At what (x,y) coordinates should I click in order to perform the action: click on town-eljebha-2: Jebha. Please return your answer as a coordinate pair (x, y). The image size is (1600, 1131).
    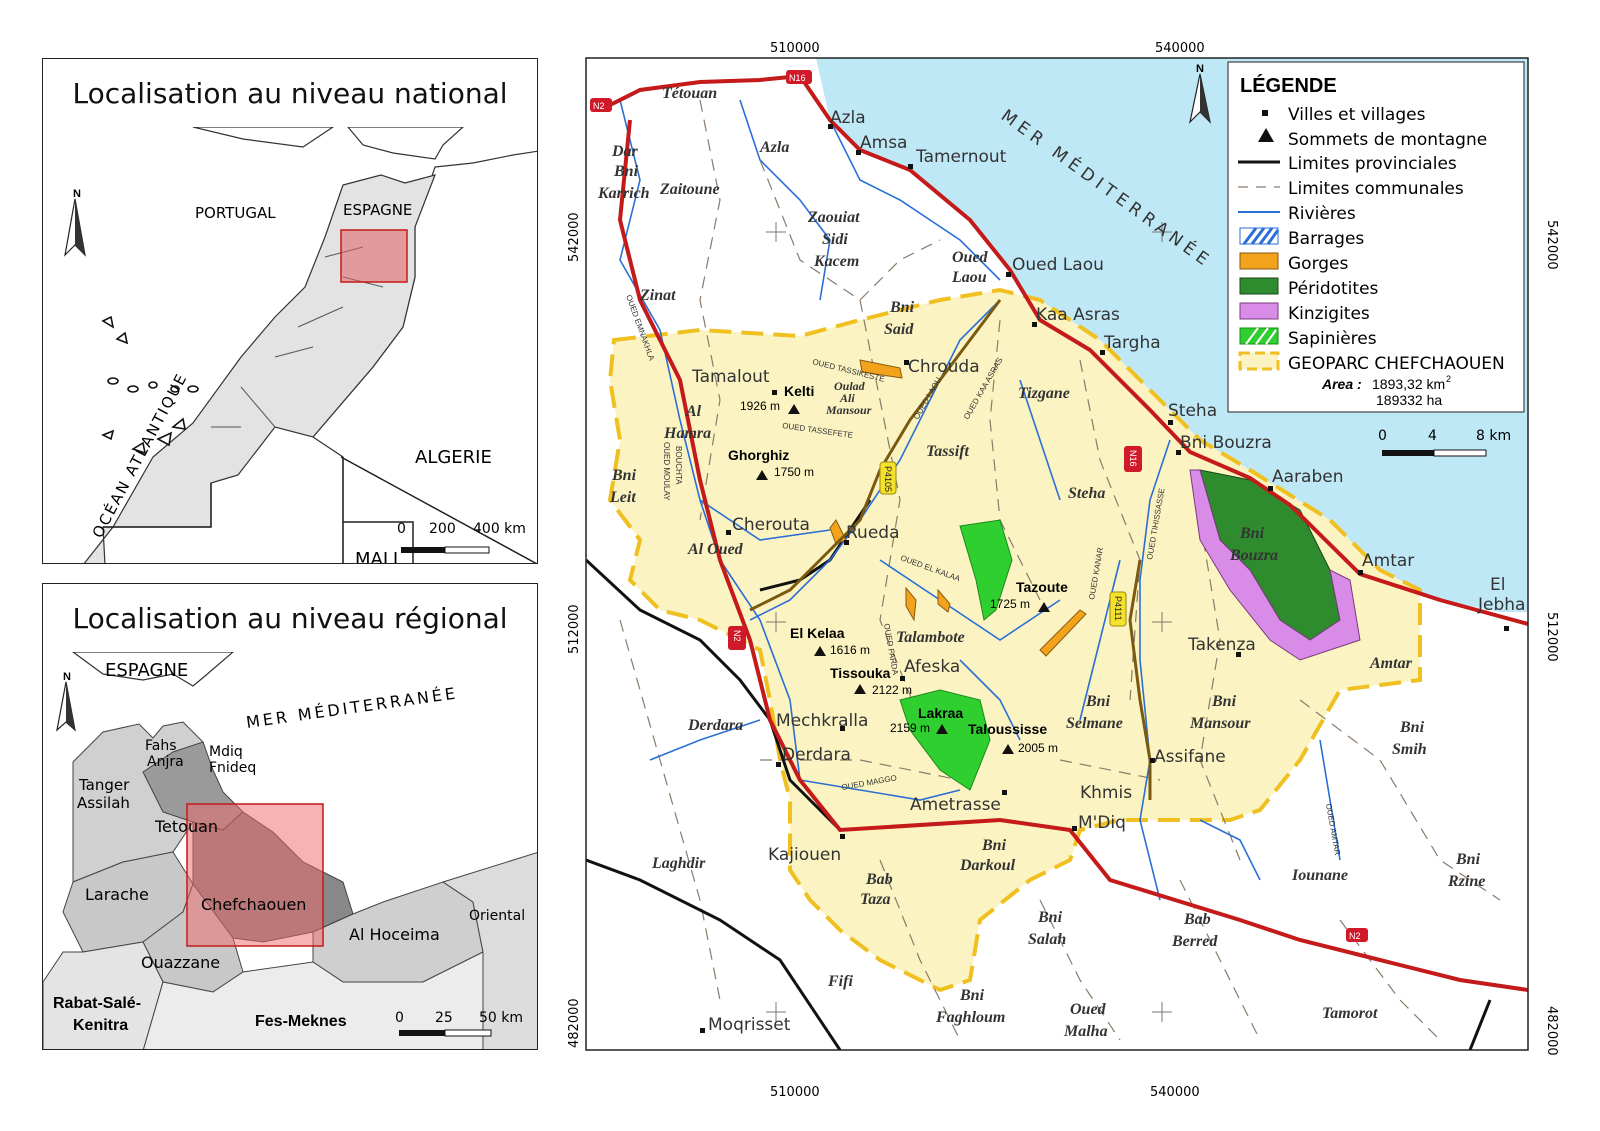
    Looking at the image, I should click on (1501, 605).